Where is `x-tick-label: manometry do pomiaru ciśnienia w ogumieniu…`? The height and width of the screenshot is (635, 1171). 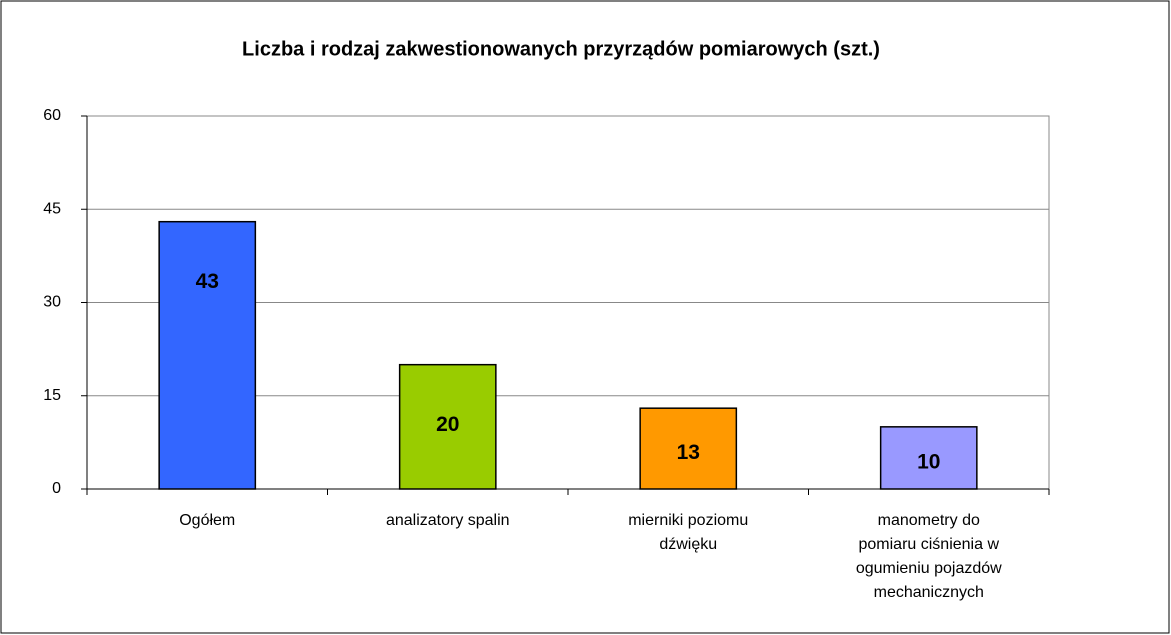 x-tick-label: manometry do pomiaru ciśnienia w ogumieniu… is located at coordinates (929, 556).